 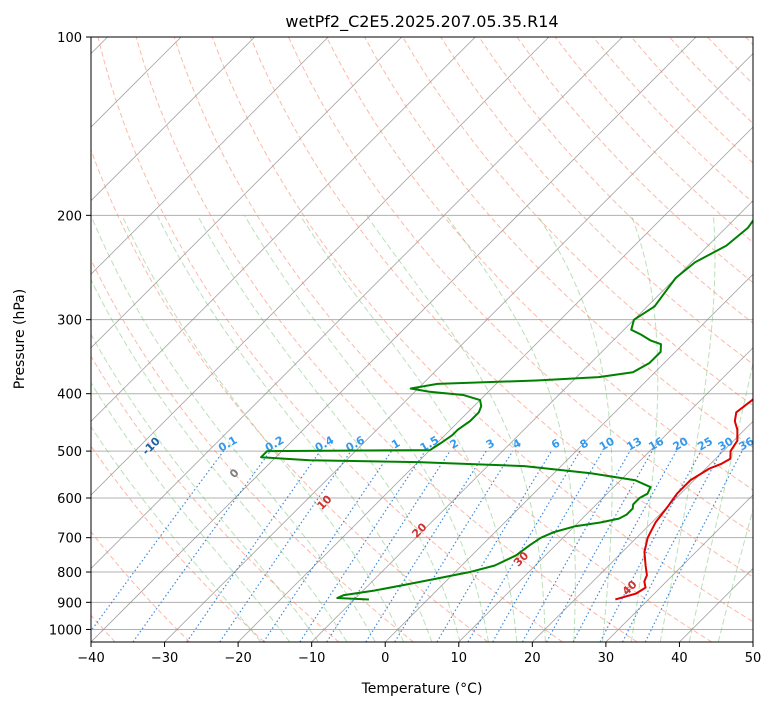 I want to click on y-tick-label: 400, so click(x=69, y=395).